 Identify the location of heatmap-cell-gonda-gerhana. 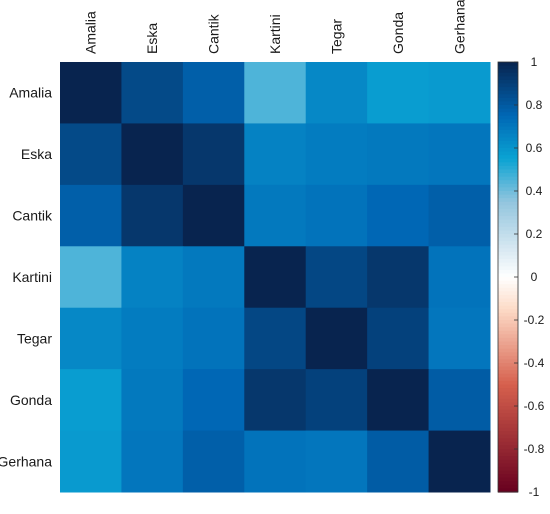
(459, 400).